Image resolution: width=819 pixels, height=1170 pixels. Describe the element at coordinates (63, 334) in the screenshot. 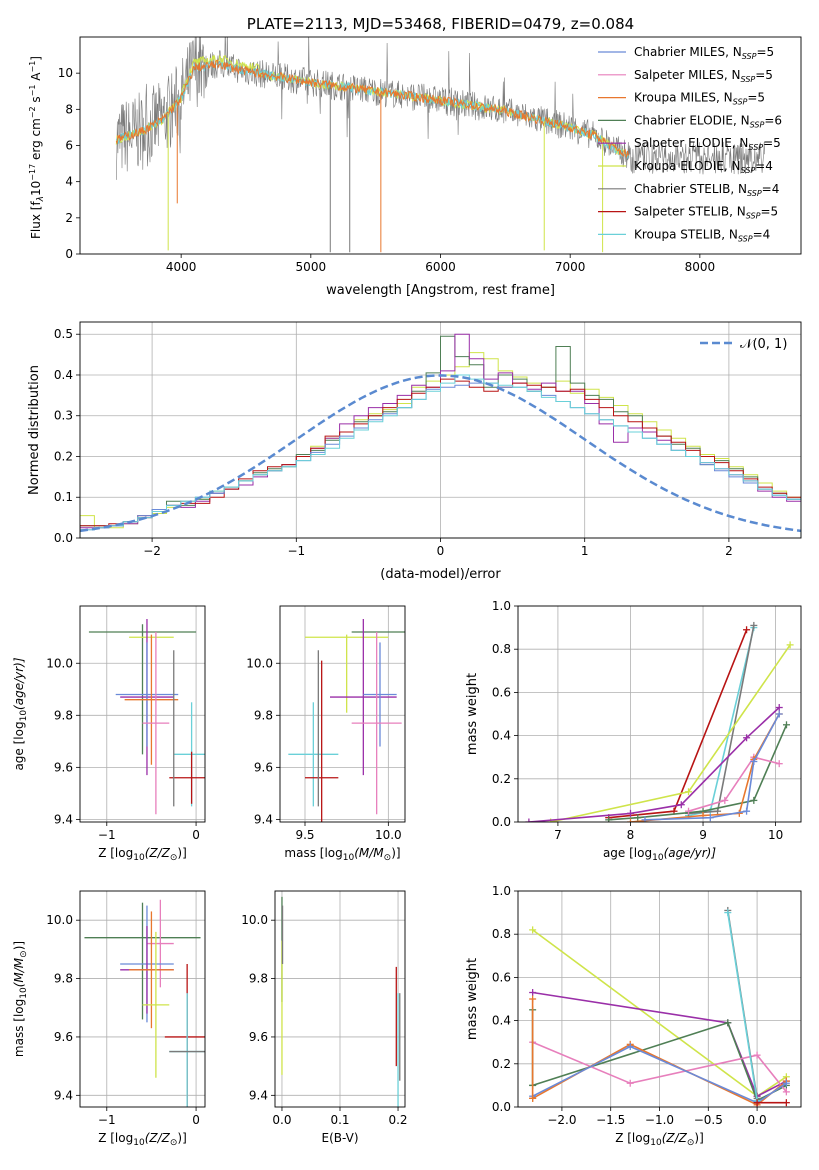

I see `y-tick-label: 0.5` at that location.